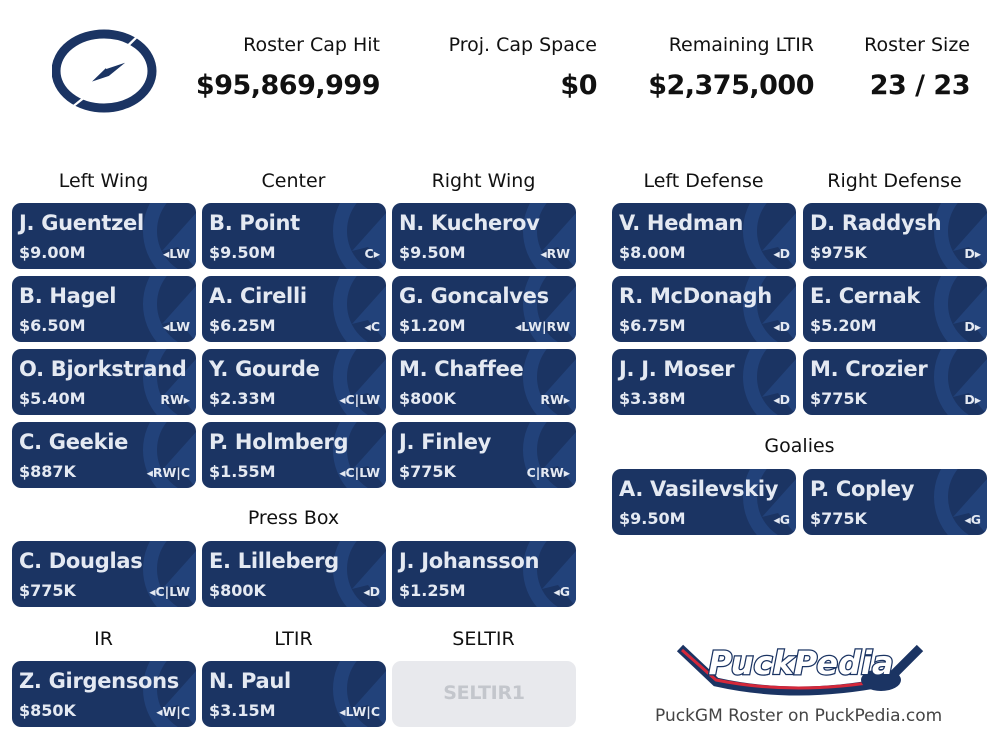 Image resolution: width=1000 pixels, height=739 pixels. What do you see at coordinates (895, 236) in the screenshot?
I see `player-card-right-defense: D. Raddysh $975K D▸` at bounding box center [895, 236].